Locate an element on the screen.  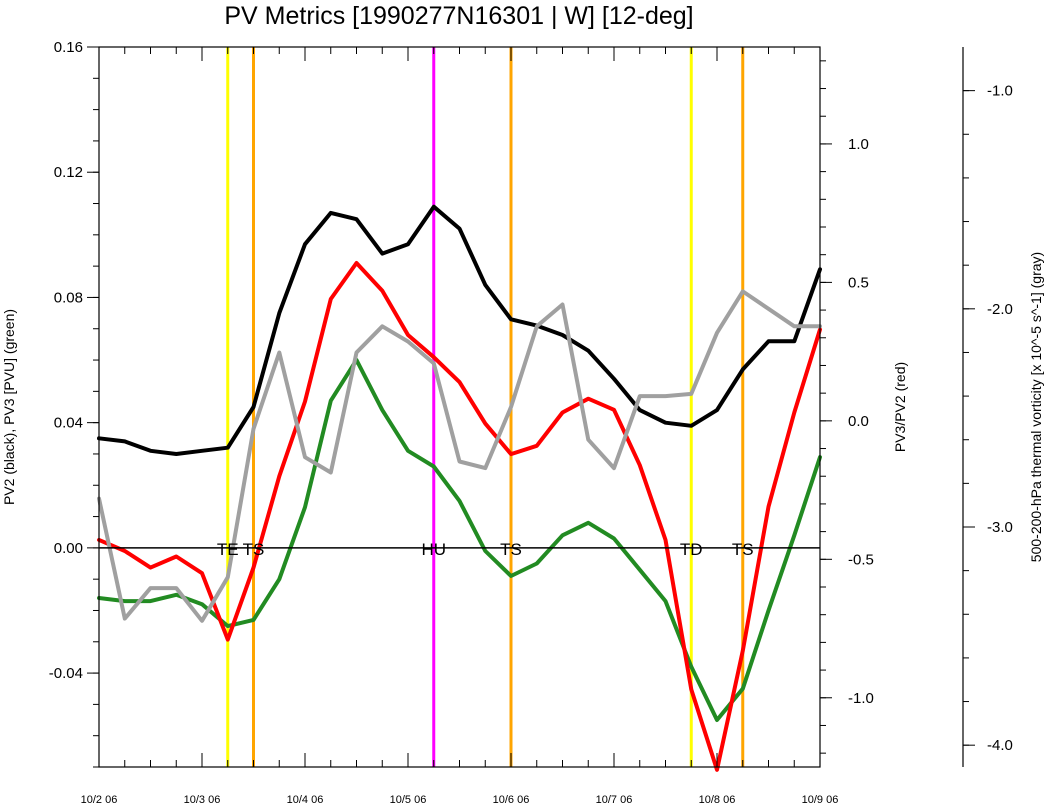
stage-label: TD is located at coordinates (691, 549).